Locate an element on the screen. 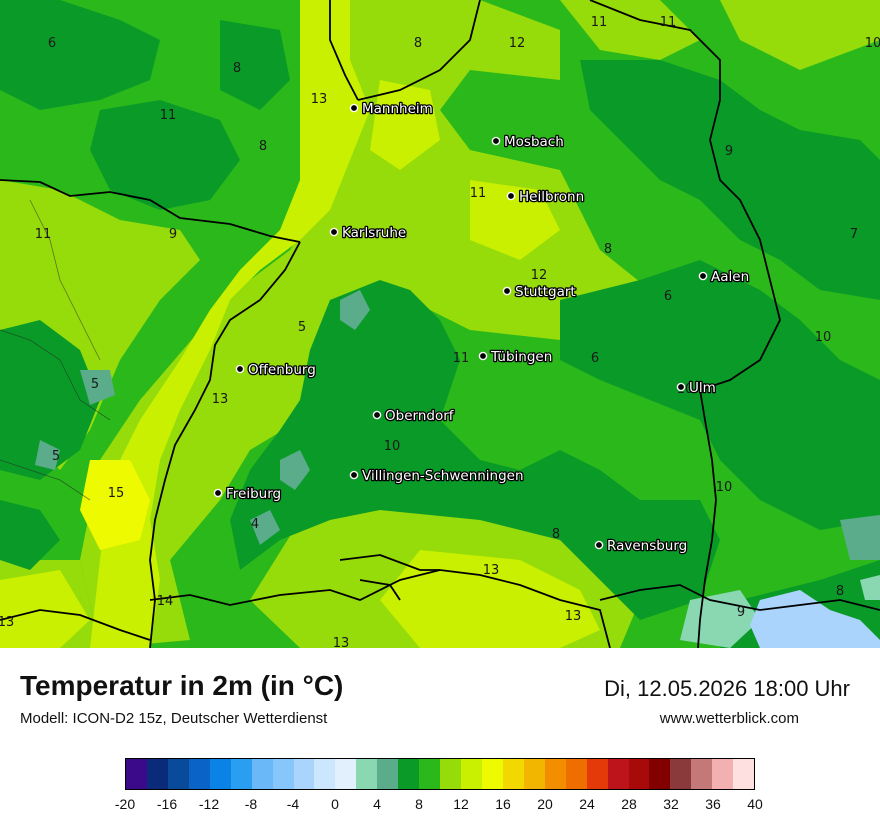 This screenshot has width=880, height=830. city-marker: Freiburg is located at coordinates (247, 494).